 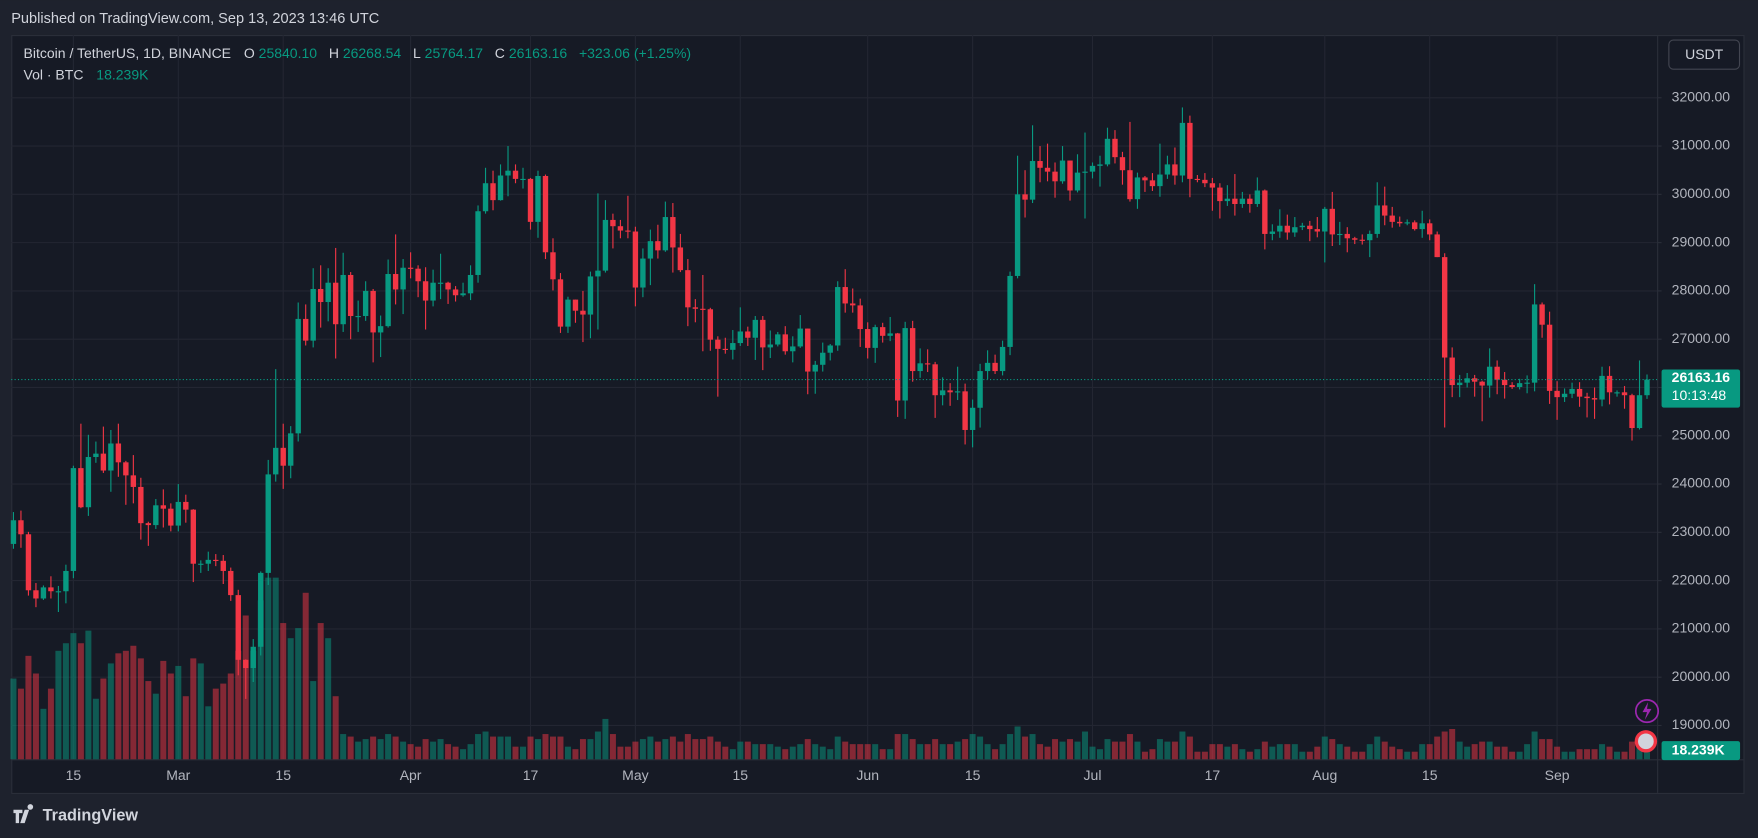 I want to click on volume-legend: Vol · BTC 18.239K, so click(x=87, y=74).